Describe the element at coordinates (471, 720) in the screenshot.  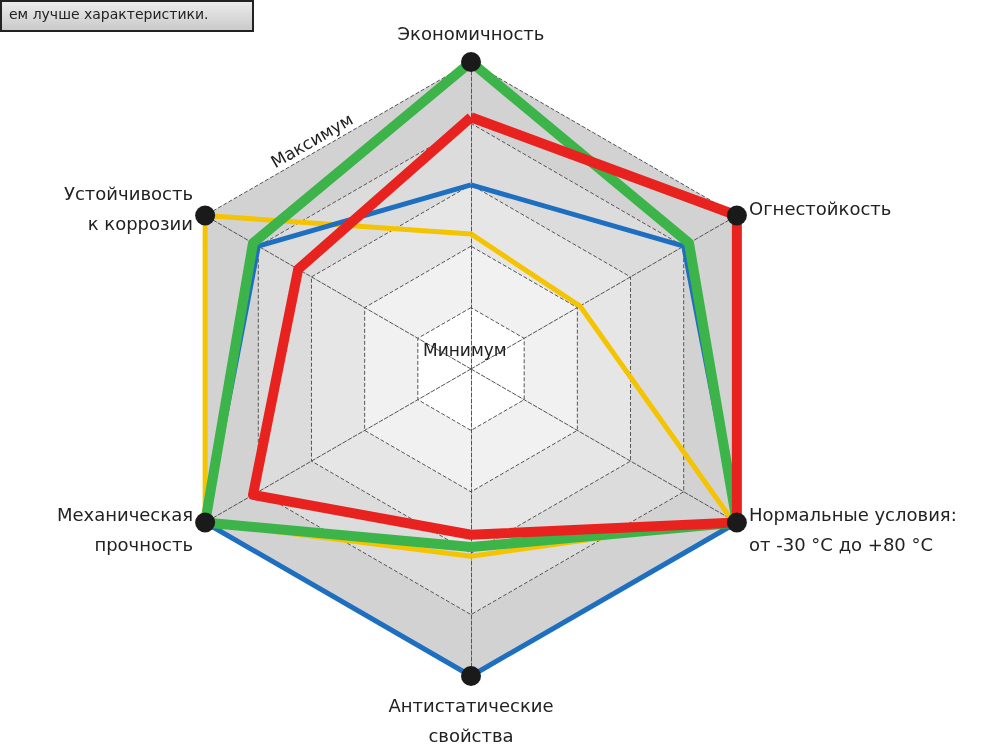
I see `spoke-label: Антистатические свойства` at that location.